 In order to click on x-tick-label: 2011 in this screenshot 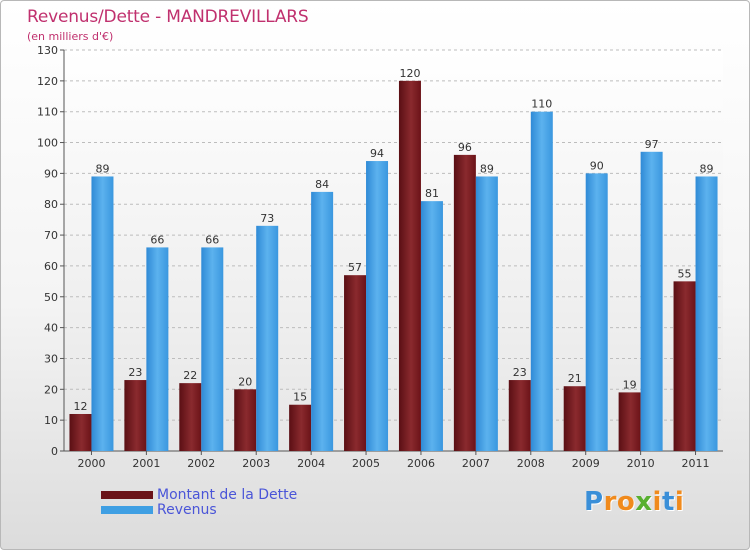, I will do `click(696, 463)`.